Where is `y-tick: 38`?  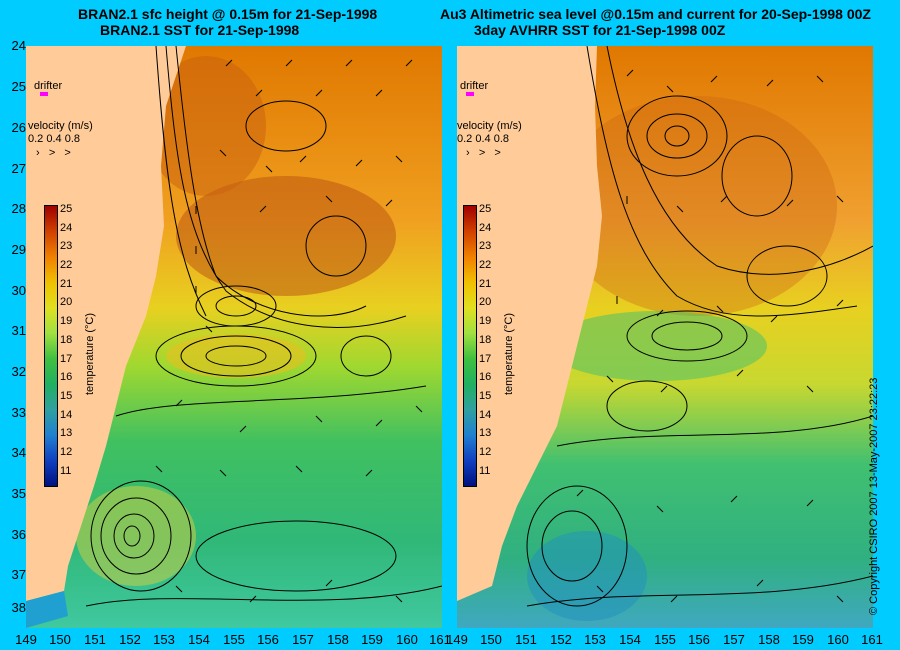
y-tick: 38 is located at coordinates (18, 607).